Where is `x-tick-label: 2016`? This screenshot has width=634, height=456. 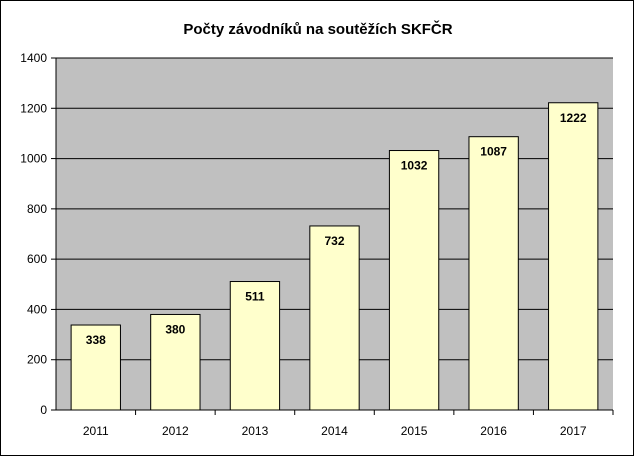 x-tick-label: 2016 is located at coordinates (493, 431).